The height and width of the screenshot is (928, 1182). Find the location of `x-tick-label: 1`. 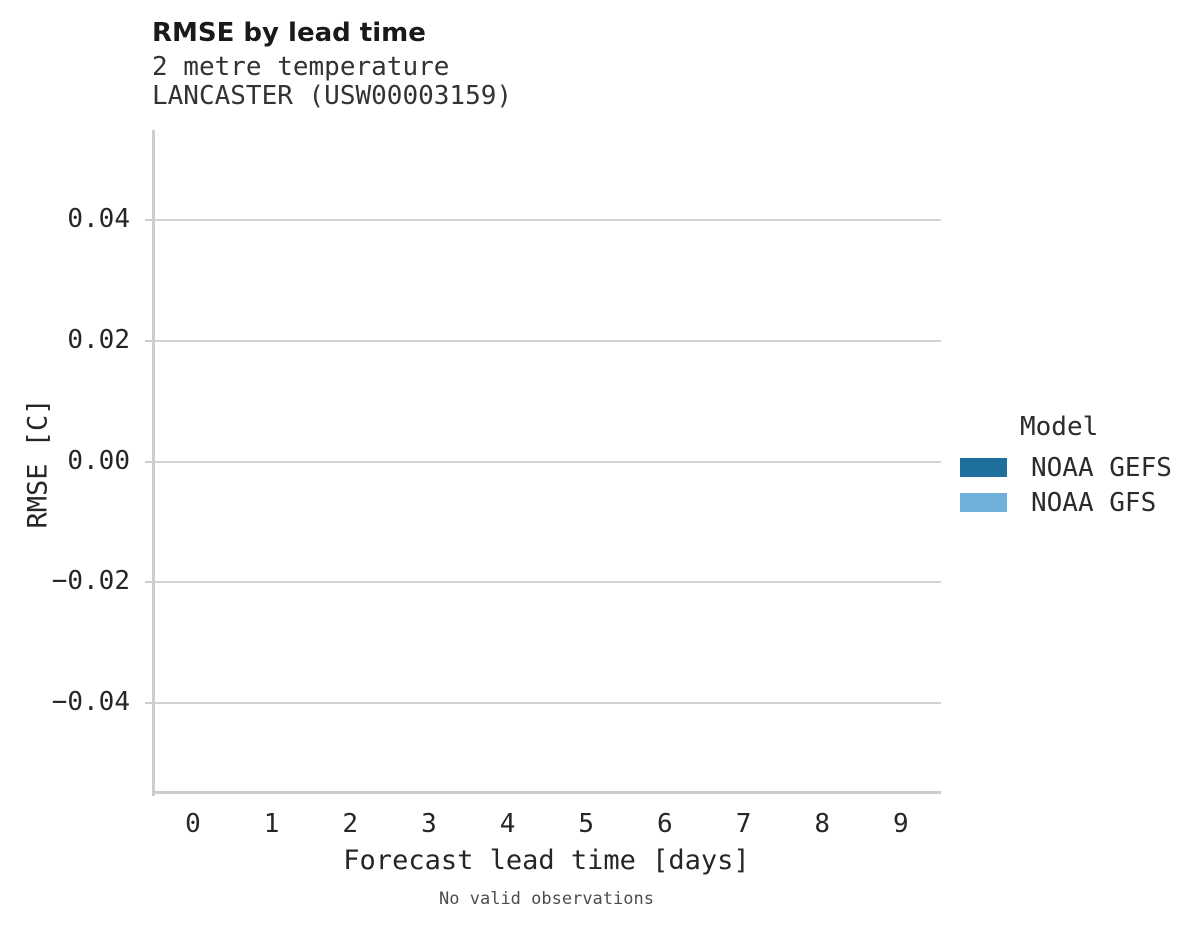

x-tick-label: 1 is located at coordinates (271, 824).